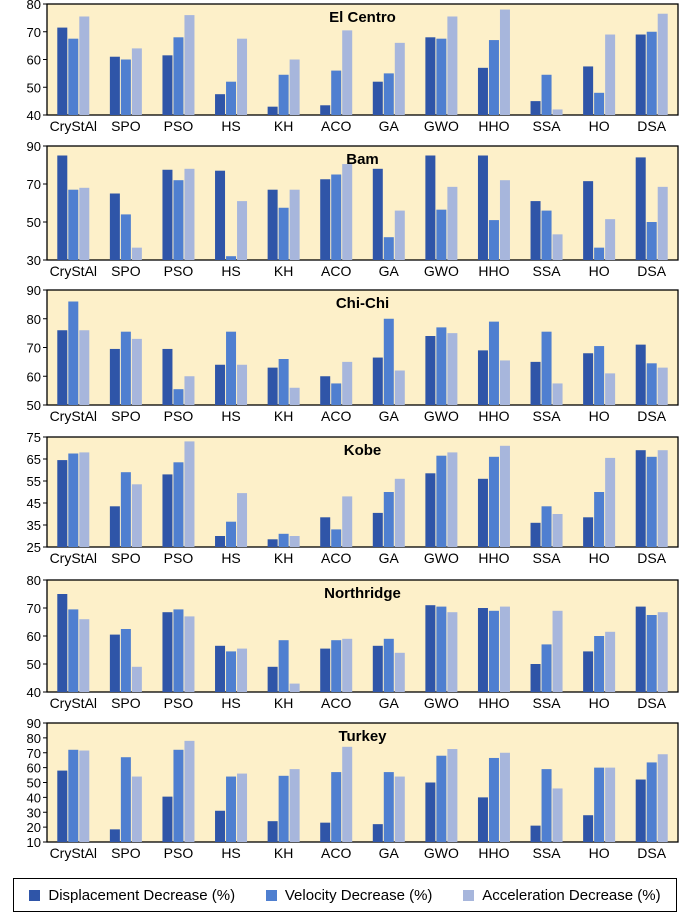  What do you see at coordinates (493, 799) in the screenshot?
I see `turkey-bar-hho-velocity` at bounding box center [493, 799].